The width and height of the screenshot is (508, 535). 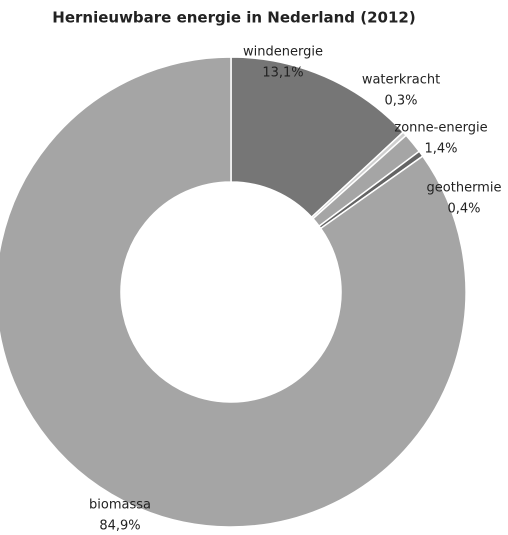 What do you see at coordinates (401, 80) in the screenshot?
I see `slice-label: waterkracht` at bounding box center [401, 80].